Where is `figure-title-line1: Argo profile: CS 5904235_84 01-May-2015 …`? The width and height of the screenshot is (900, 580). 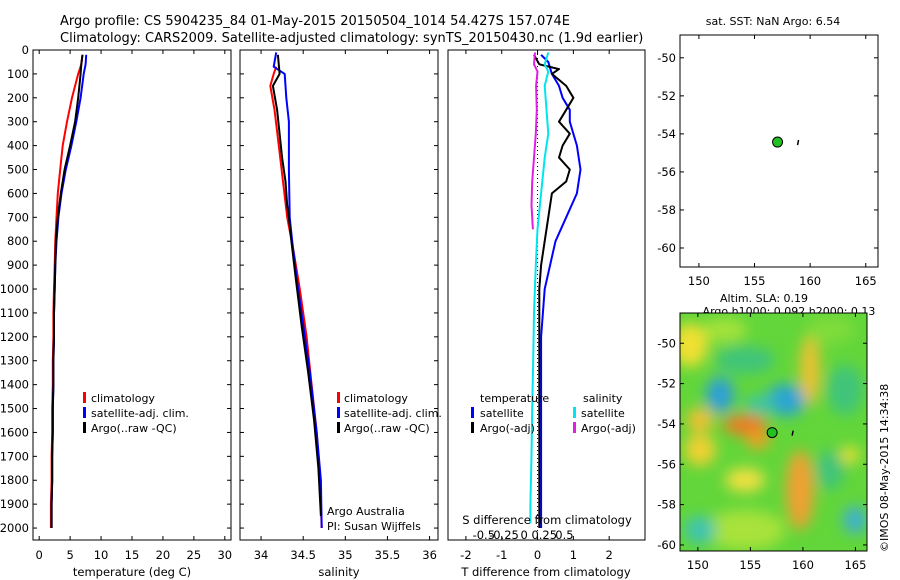
figure-title-line1: Argo profile: CS 5904235_84 01-May-2015 … is located at coordinates (315, 21).